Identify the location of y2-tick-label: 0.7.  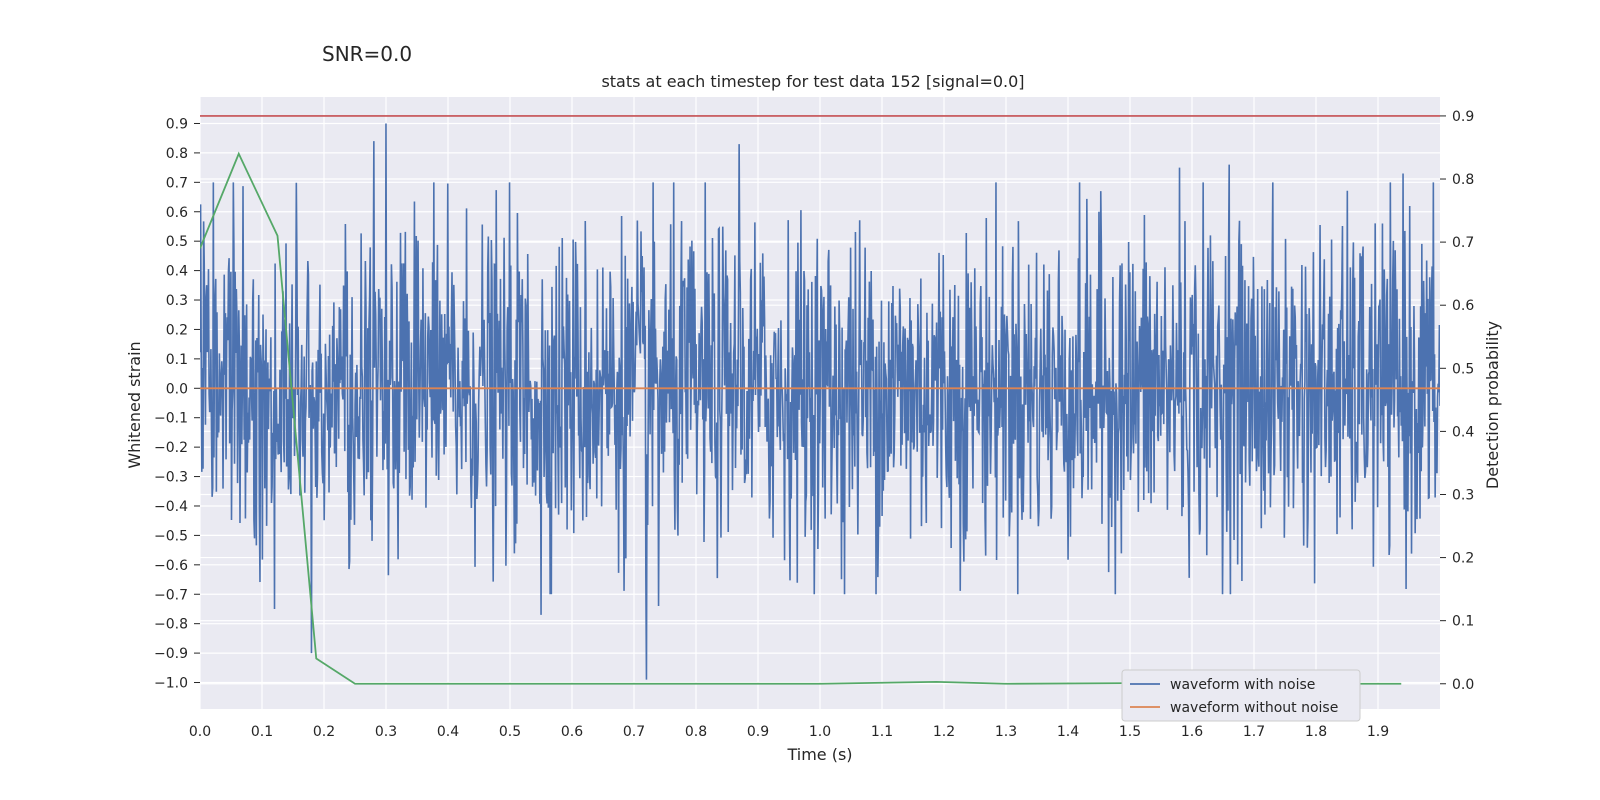
(1463, 243).